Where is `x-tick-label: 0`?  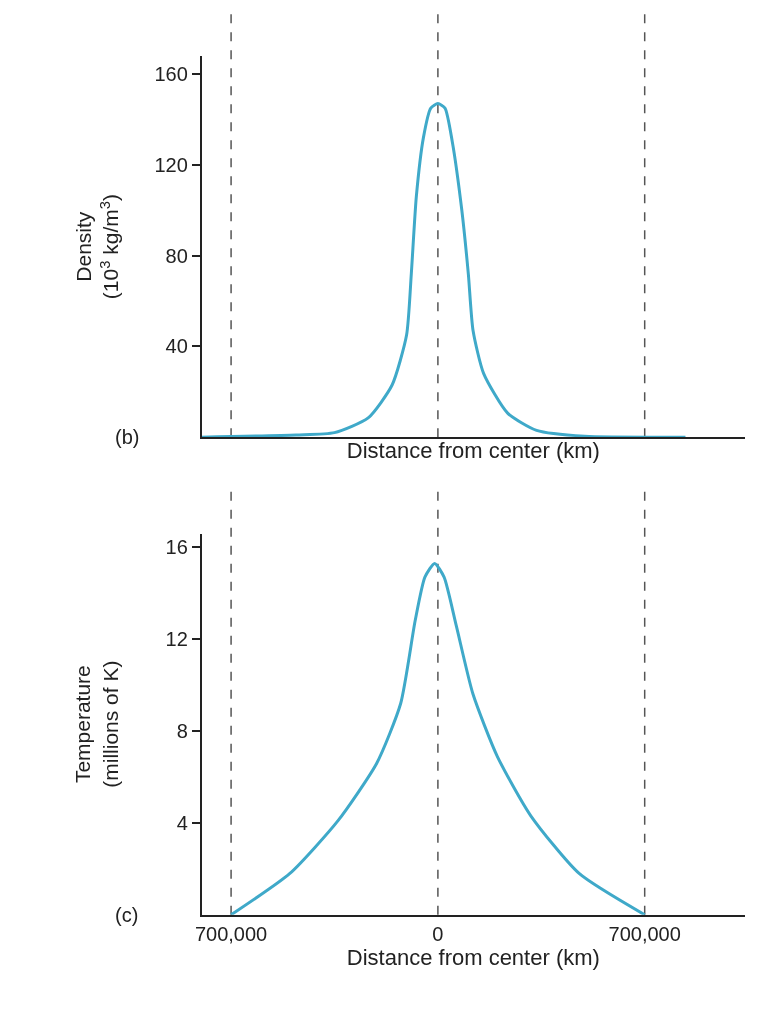 x-tick-label: 0 is located at coordinates (438, 933).